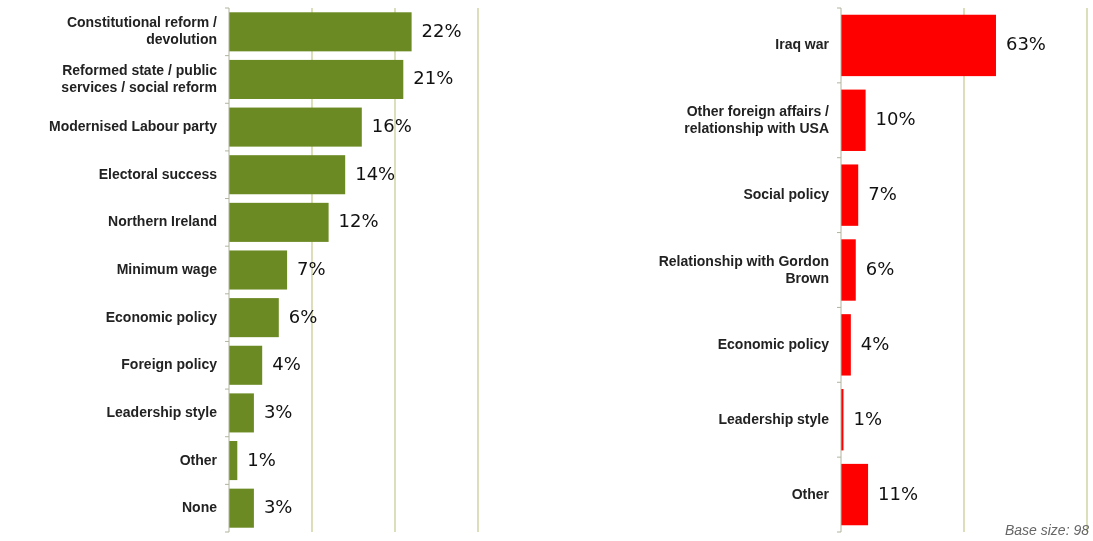 The height and width of the screenshot is (541, 1093). What do you see at coordinates (895, 119) in the screenshot?
I see `data-label: 10%` at bounding box center [895, 119].